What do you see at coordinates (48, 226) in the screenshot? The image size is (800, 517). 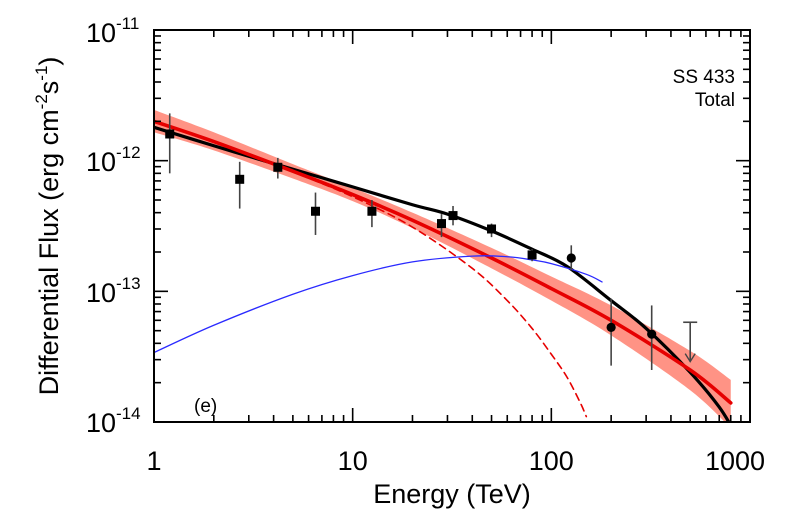 I see `y-axis-title: Differential Flux (erg cm-2s-1)` at bounding box center [48, 226].